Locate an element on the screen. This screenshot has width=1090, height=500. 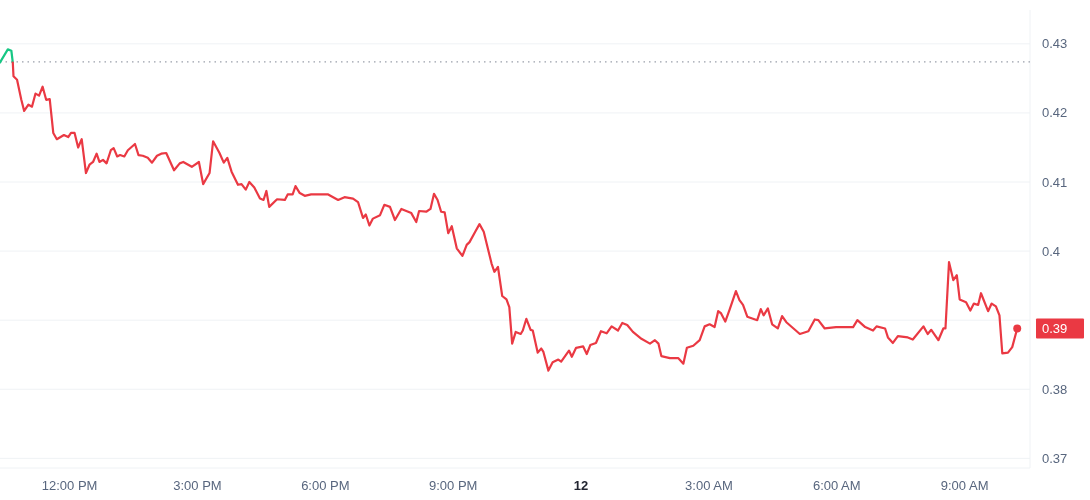
x-tick-label: 3:00 AM is located at coordinates (709, 485).